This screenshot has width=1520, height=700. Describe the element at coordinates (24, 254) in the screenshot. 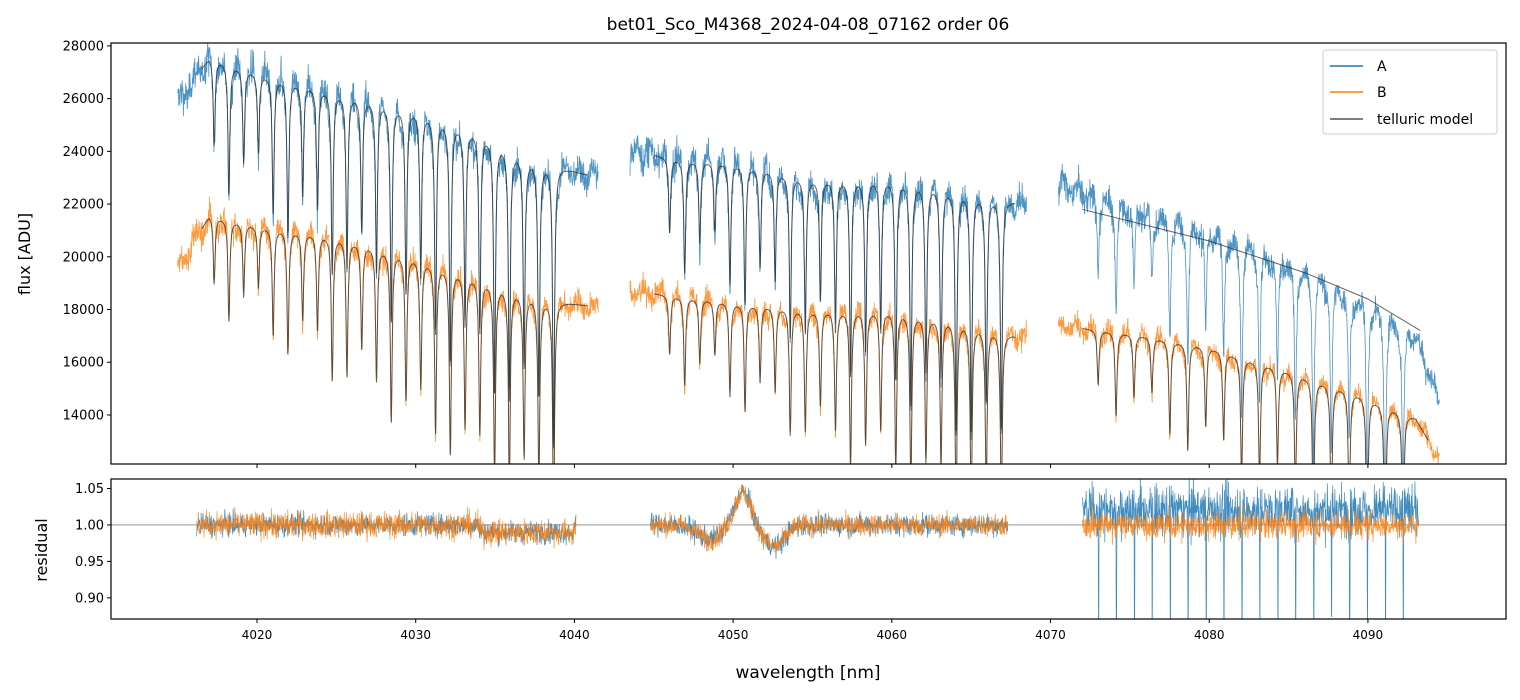

I see `top-ylabel: flux [ADU]` at that location.